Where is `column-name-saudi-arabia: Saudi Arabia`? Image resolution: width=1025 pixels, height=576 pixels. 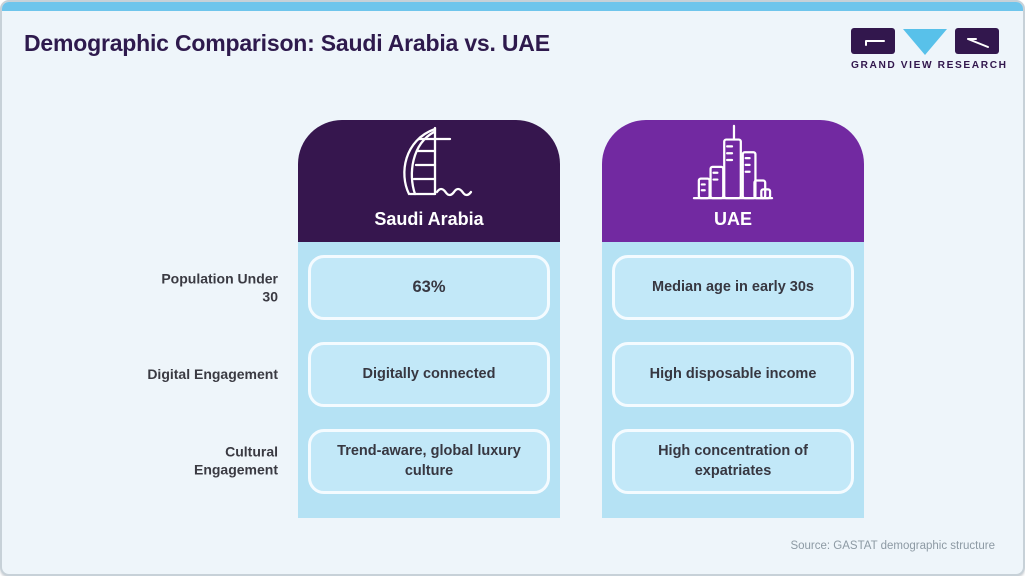
column-name-saudi-arabia: Saudi Arabia is located at coordinates (429, 219).